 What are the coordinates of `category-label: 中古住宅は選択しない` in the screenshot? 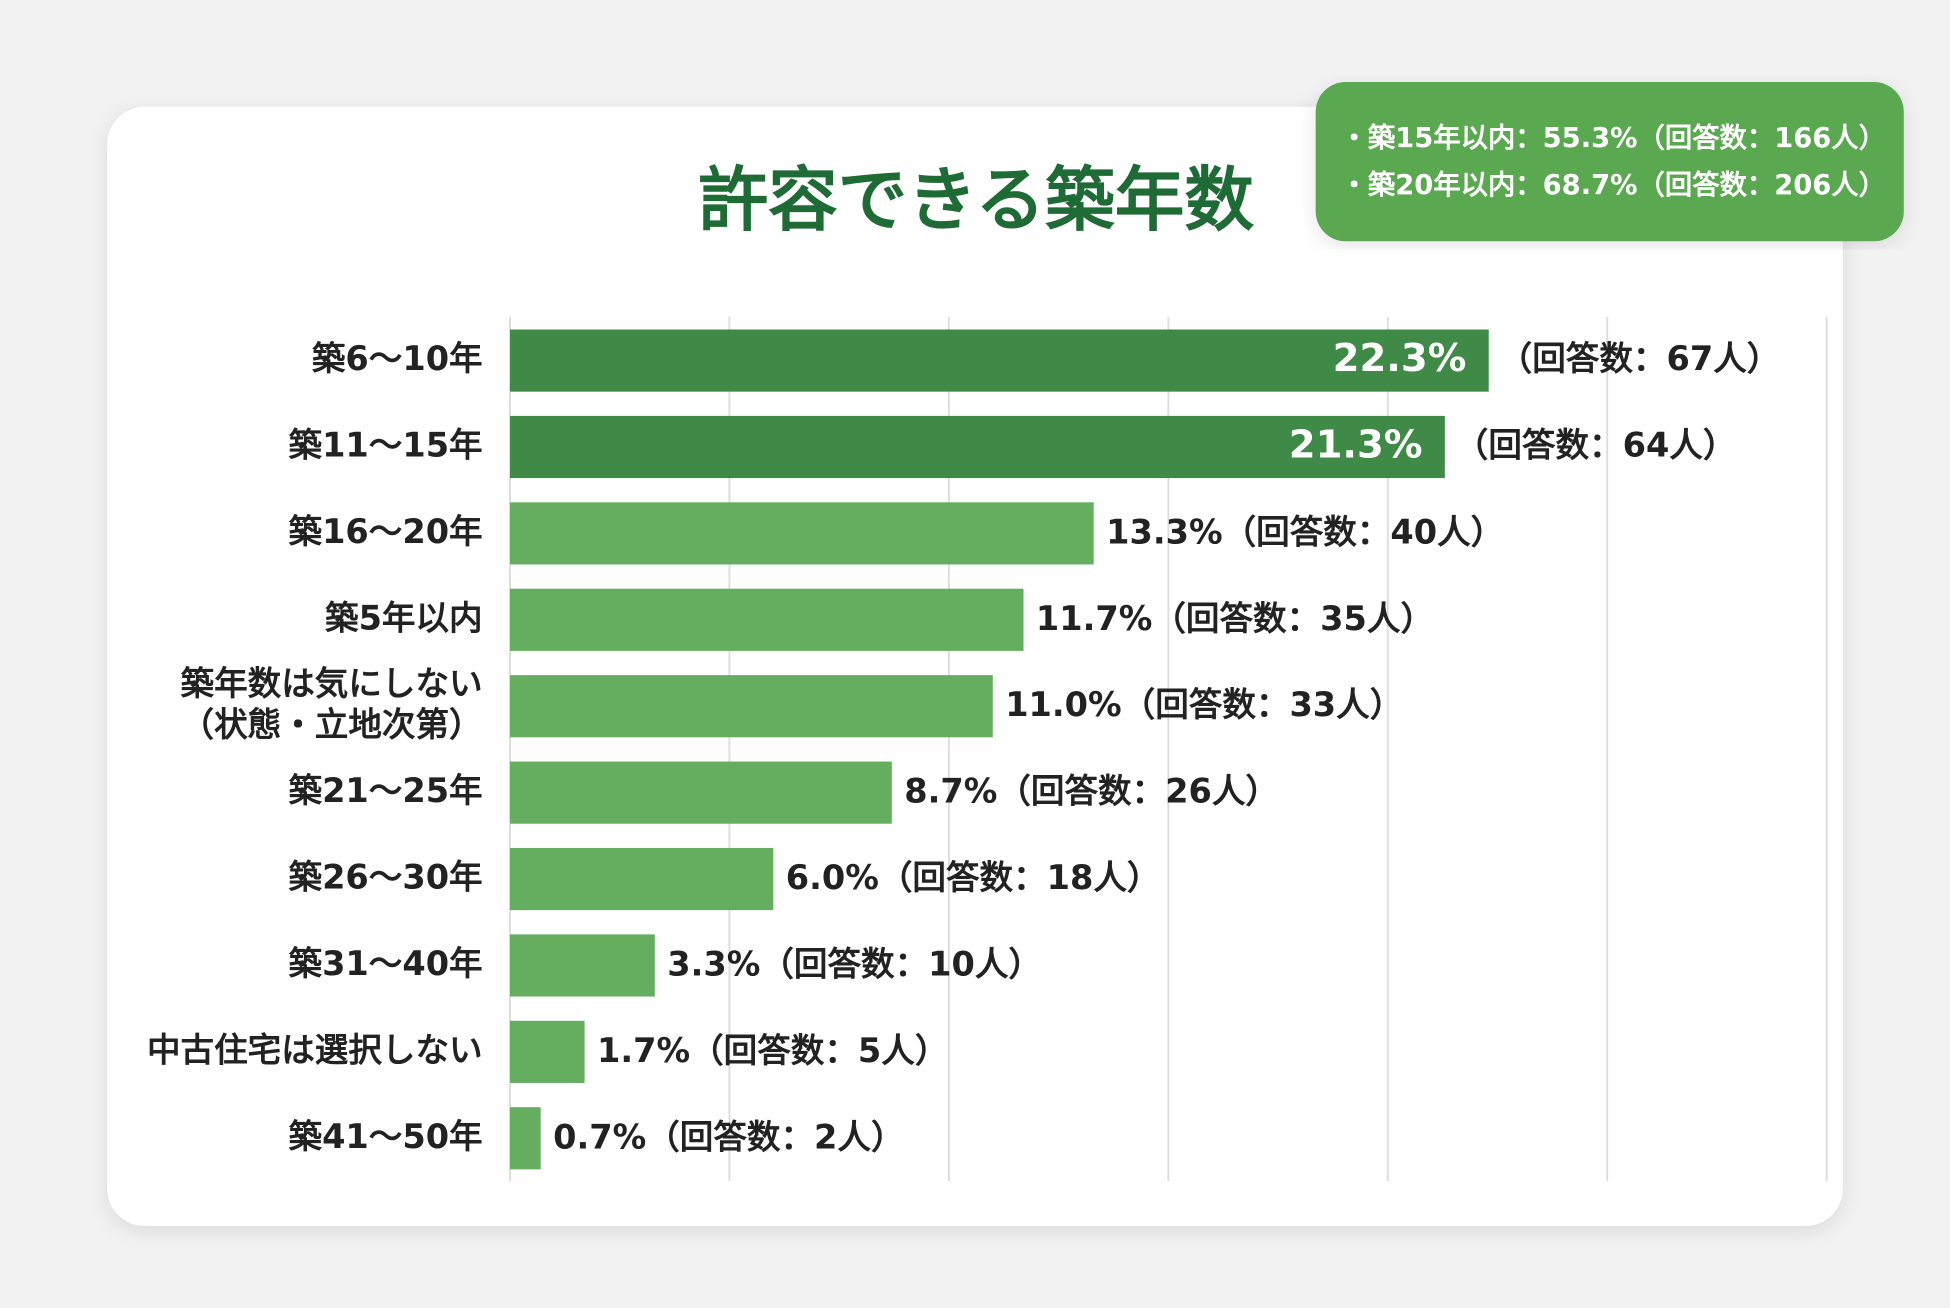 It's located at (315, 1049).